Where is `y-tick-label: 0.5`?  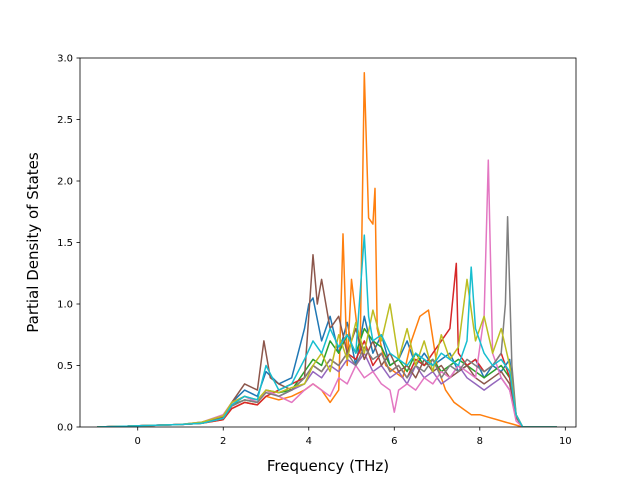 y-tick-label: 0.5 is located at coordinates (65, 366).